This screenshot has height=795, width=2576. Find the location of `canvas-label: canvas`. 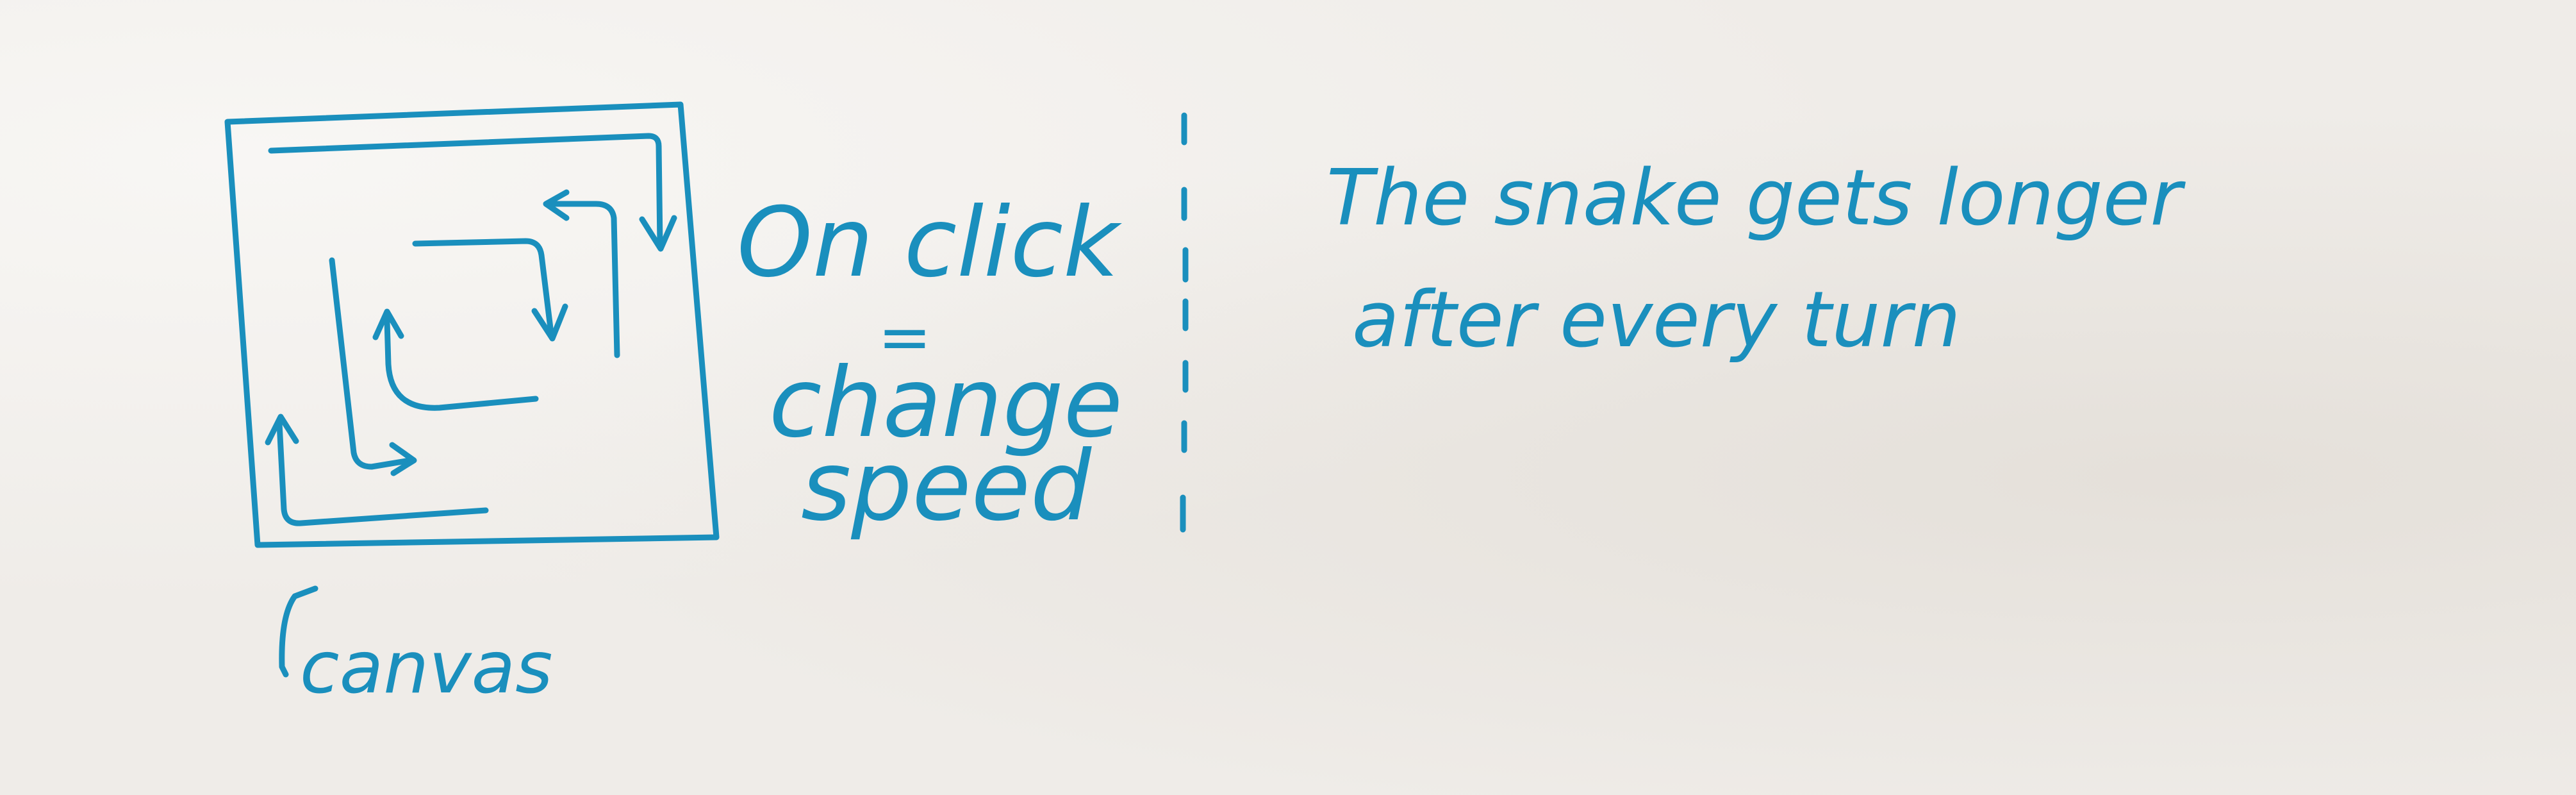

canvas-label: canvas is located at coordinates (426, 668).